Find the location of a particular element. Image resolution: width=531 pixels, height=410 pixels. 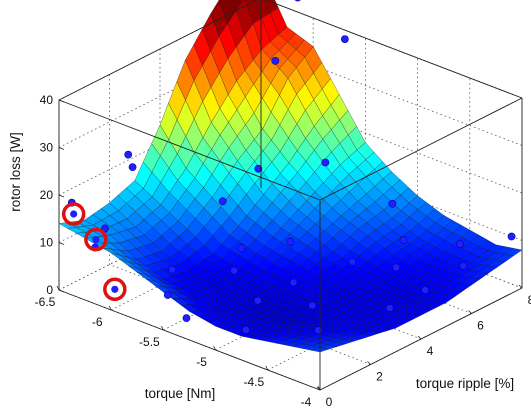

z-axis-label: rotor loss [W] is located at coordinates (15, 172).